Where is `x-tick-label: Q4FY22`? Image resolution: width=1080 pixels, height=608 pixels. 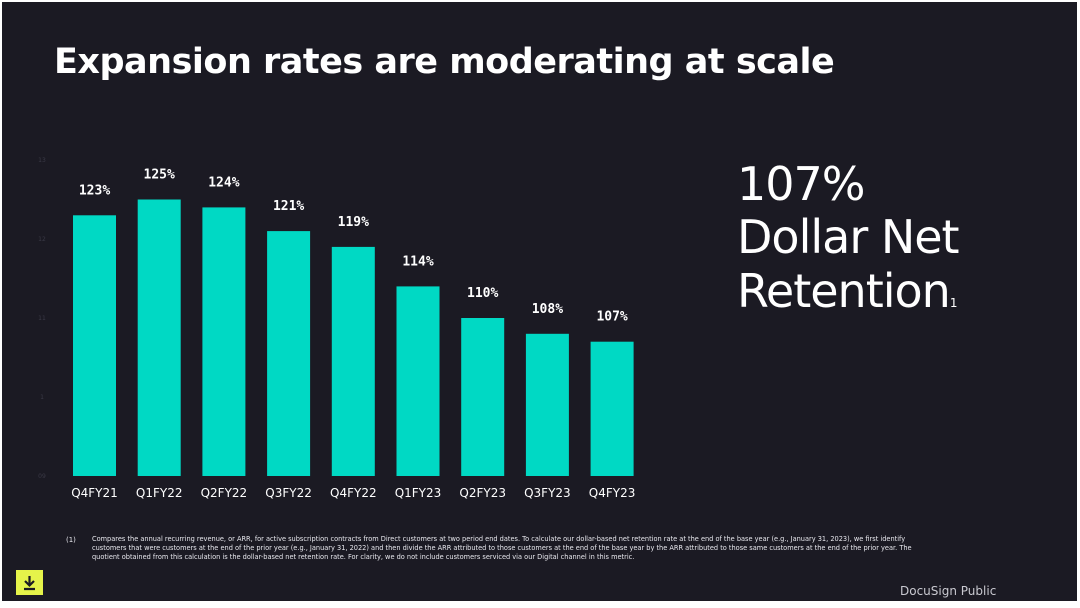
x-tick-label: Q4FY22 is located at coordinates (353, 493).